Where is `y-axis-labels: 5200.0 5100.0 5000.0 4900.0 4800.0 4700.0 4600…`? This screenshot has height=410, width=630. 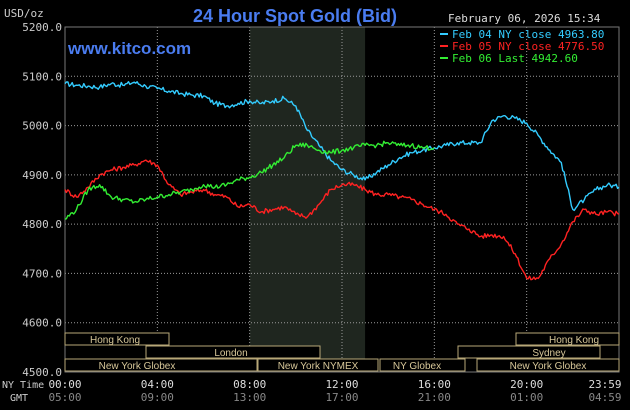 y-axis-labels: 5200.0 5100.0 5000.0 4900.0 4800.0 4700.0 4600… is located at coordinates (42, 200).